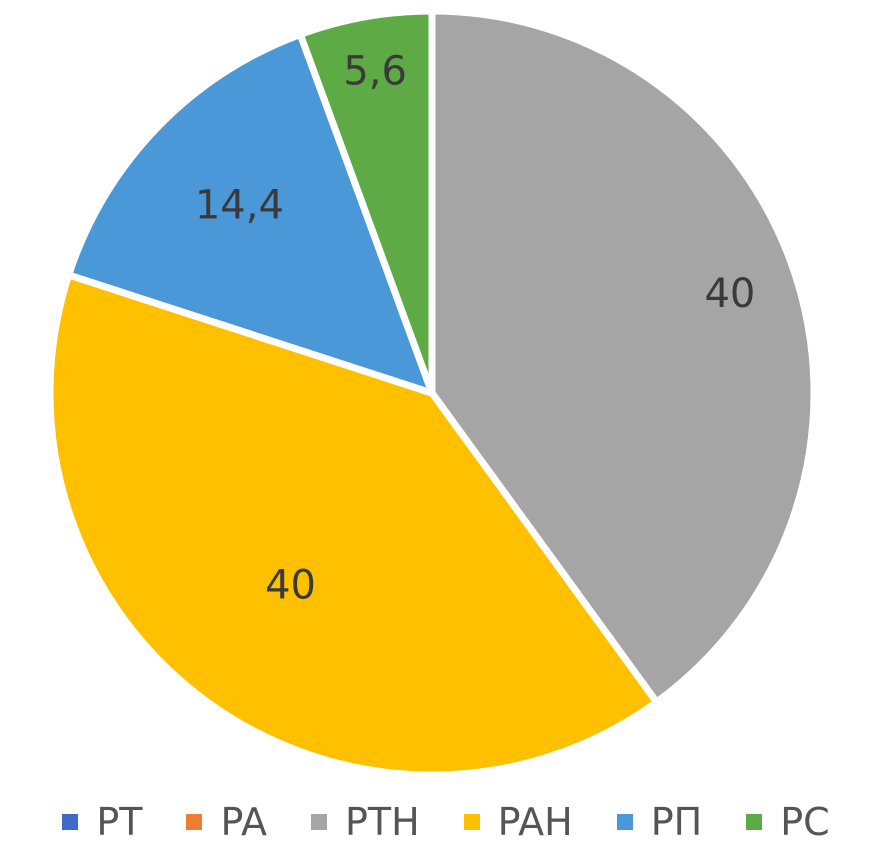  What do you see at coordinates (676, 822) in the screenshot?
I see `legend-label: PП` at bounding box center [676, 822].